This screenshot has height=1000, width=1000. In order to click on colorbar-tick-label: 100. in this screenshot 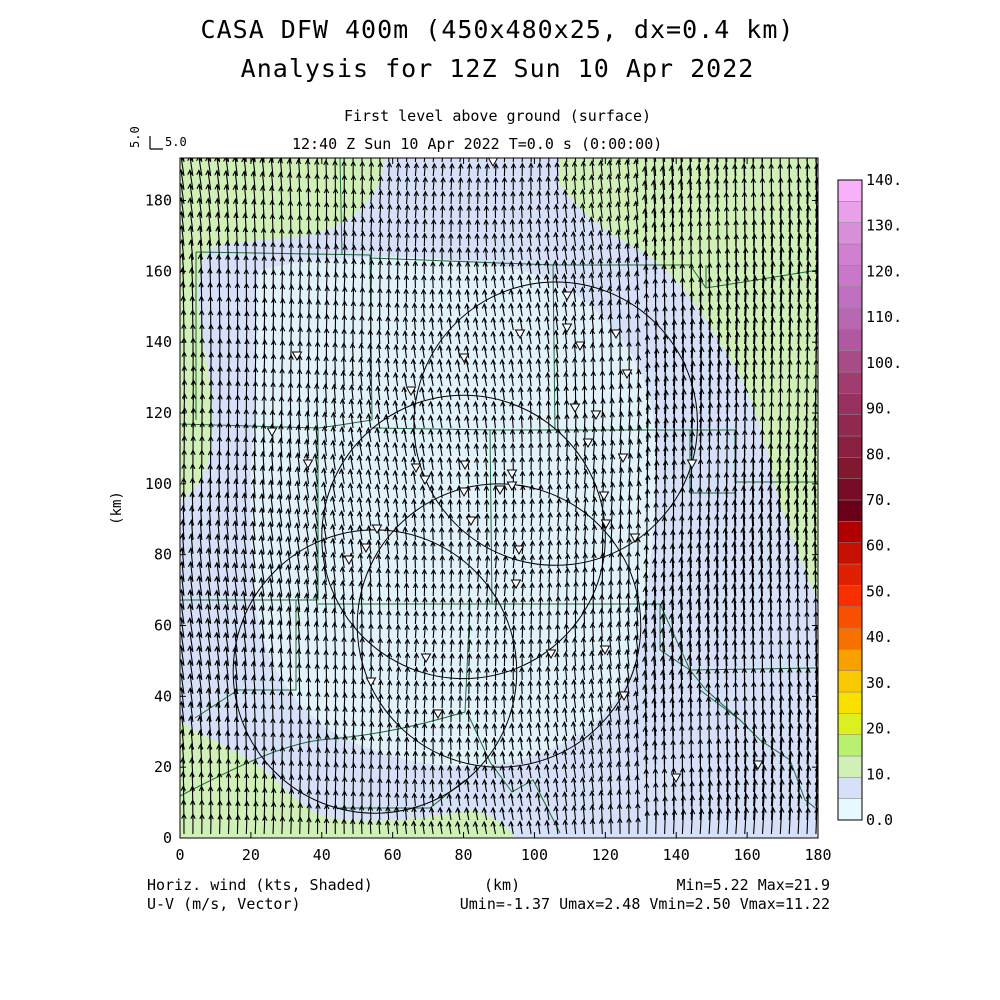, I will do `click(884, 363)`.